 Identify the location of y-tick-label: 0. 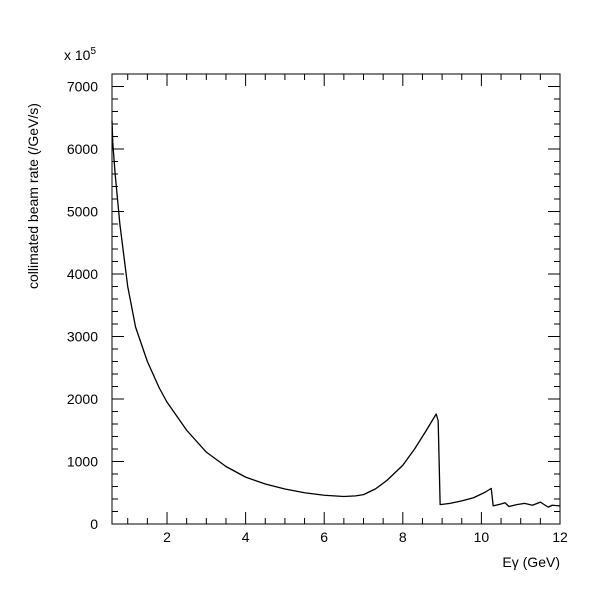
(94, 524).